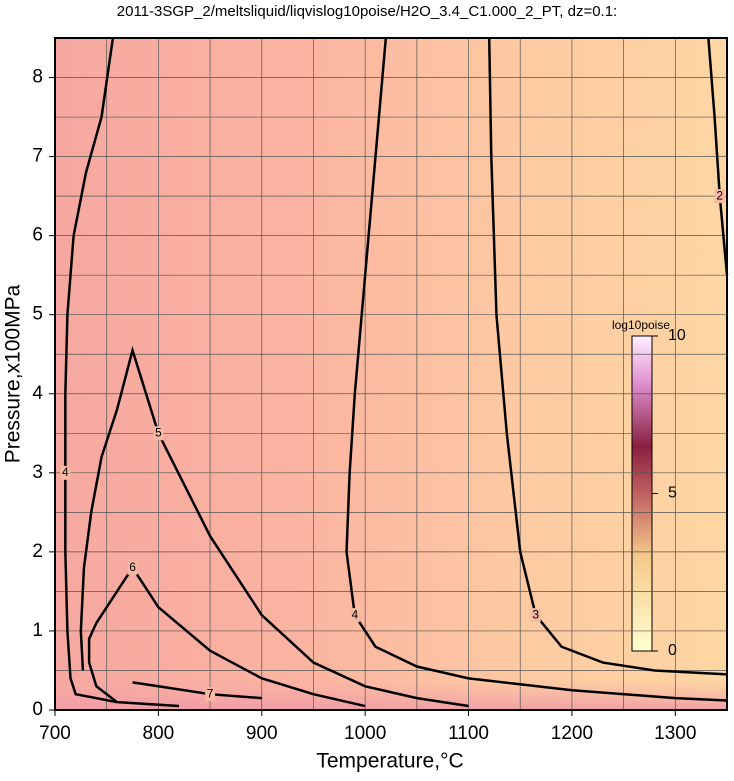 The image size is (734, 781). What do you see at coordinates (672, 493) in the screenshot?
I see `colorbar-tick-label: 5` at bounding box center [672, 493].